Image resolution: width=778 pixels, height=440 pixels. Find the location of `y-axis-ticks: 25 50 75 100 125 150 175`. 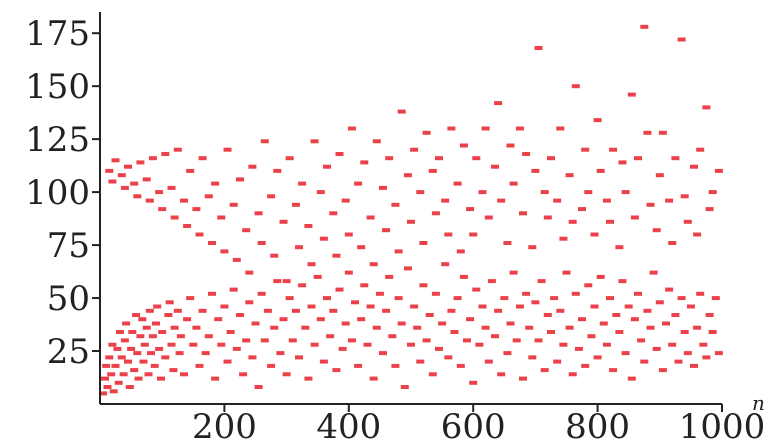

y-axis-ticks: 25 50 75 100 125 150 175 is located at coordinates (62, 193).